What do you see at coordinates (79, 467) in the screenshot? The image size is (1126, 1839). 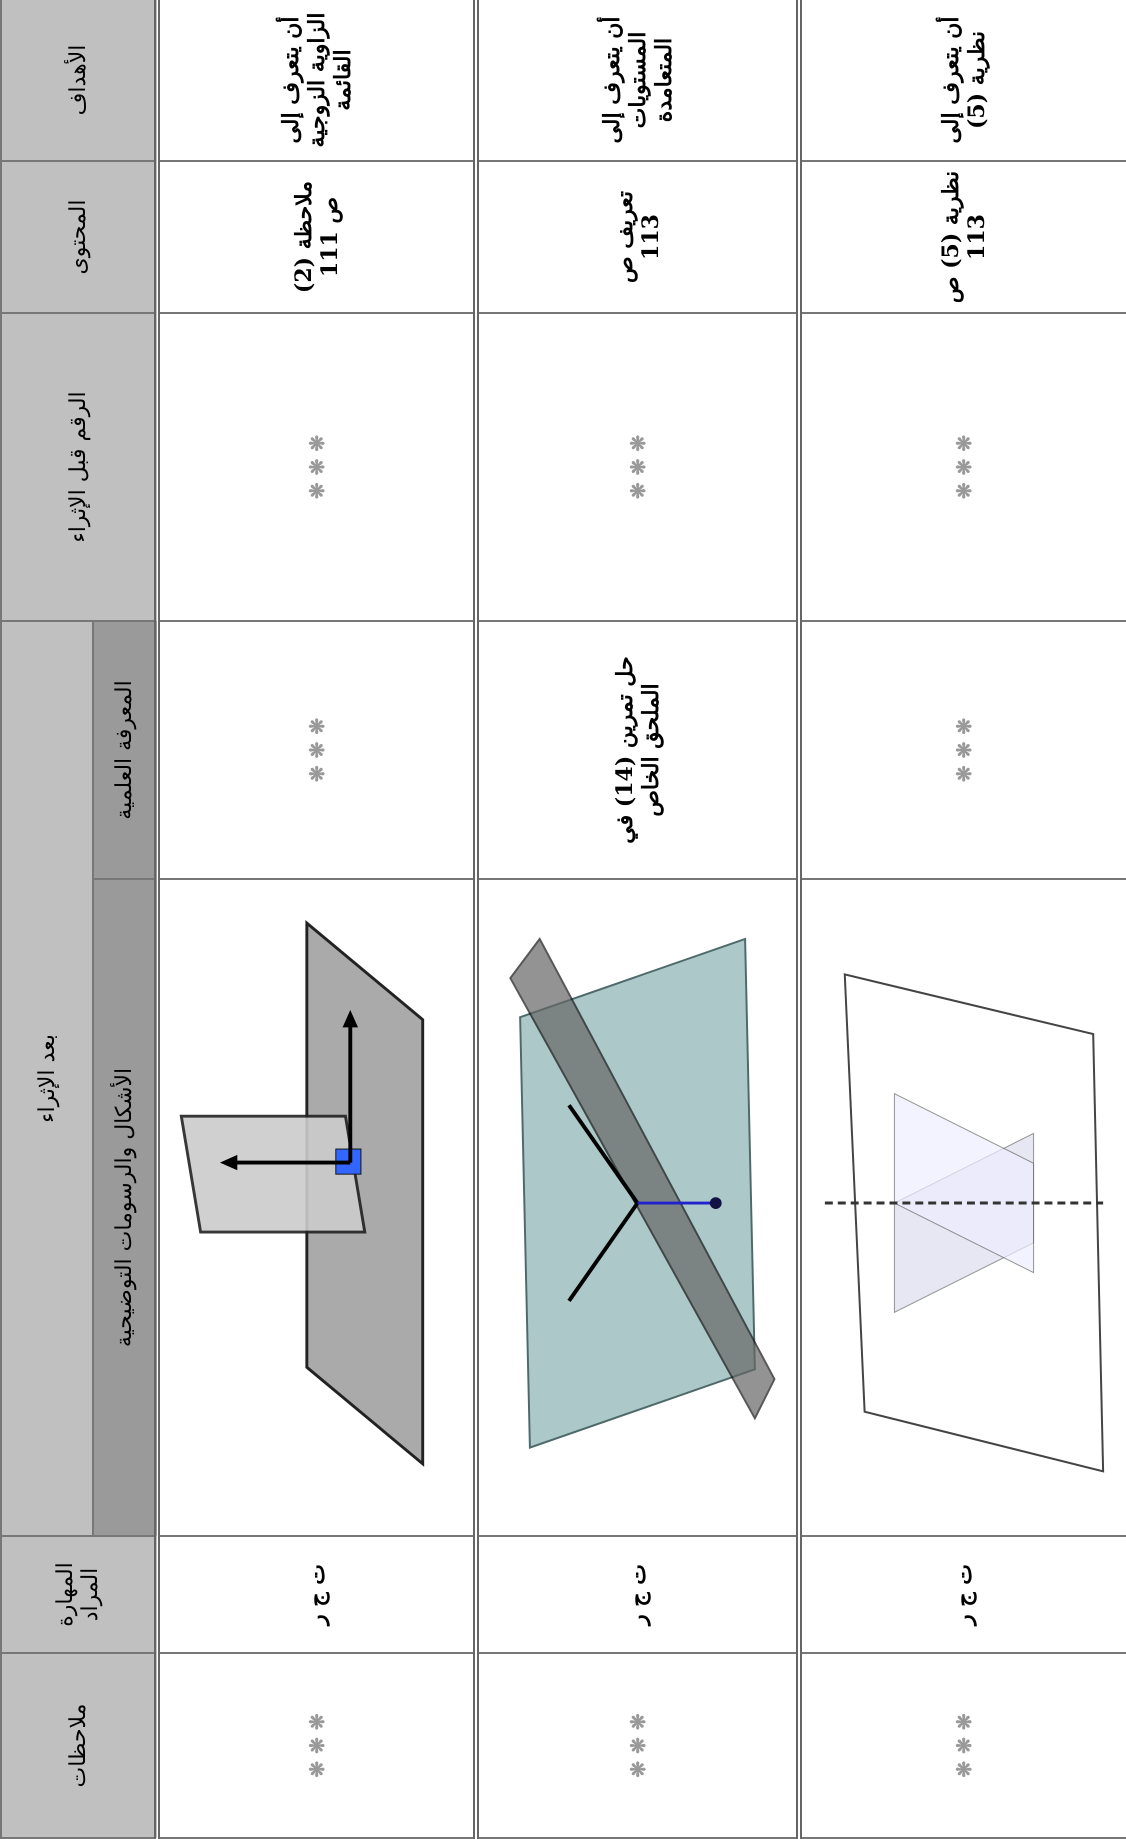 I see `header-cell: الرقم قبل الإثراء` at bounding box center [79, 467].